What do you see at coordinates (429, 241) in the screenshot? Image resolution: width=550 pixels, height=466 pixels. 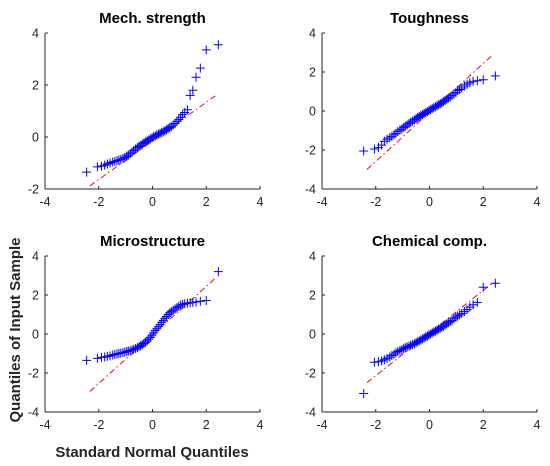 I see `subplot-title: Chemical comp.` at bounding box center [429, 241].